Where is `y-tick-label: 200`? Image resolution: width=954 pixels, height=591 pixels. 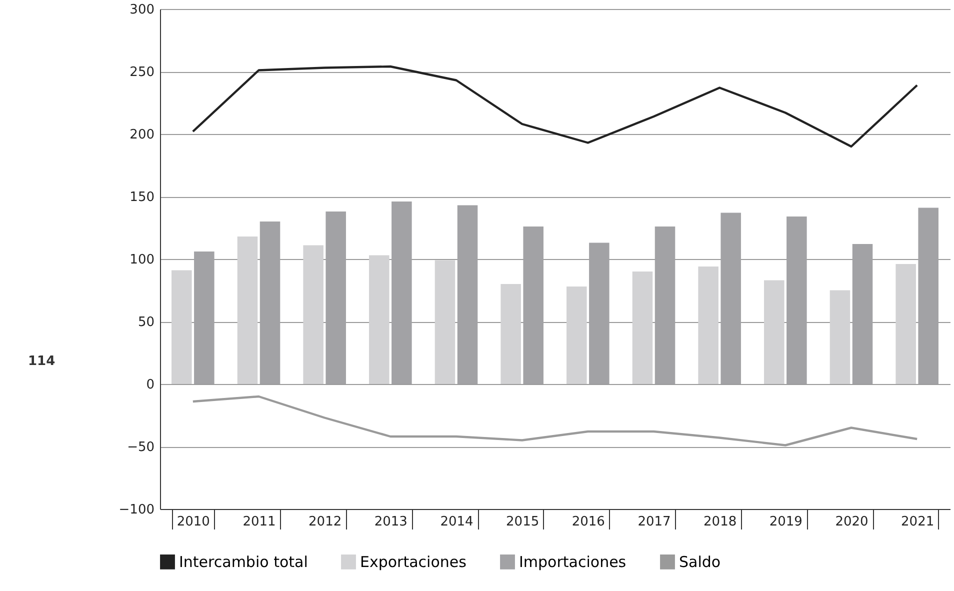
y-tick-label: 200 is located at coordinates (142, 135).